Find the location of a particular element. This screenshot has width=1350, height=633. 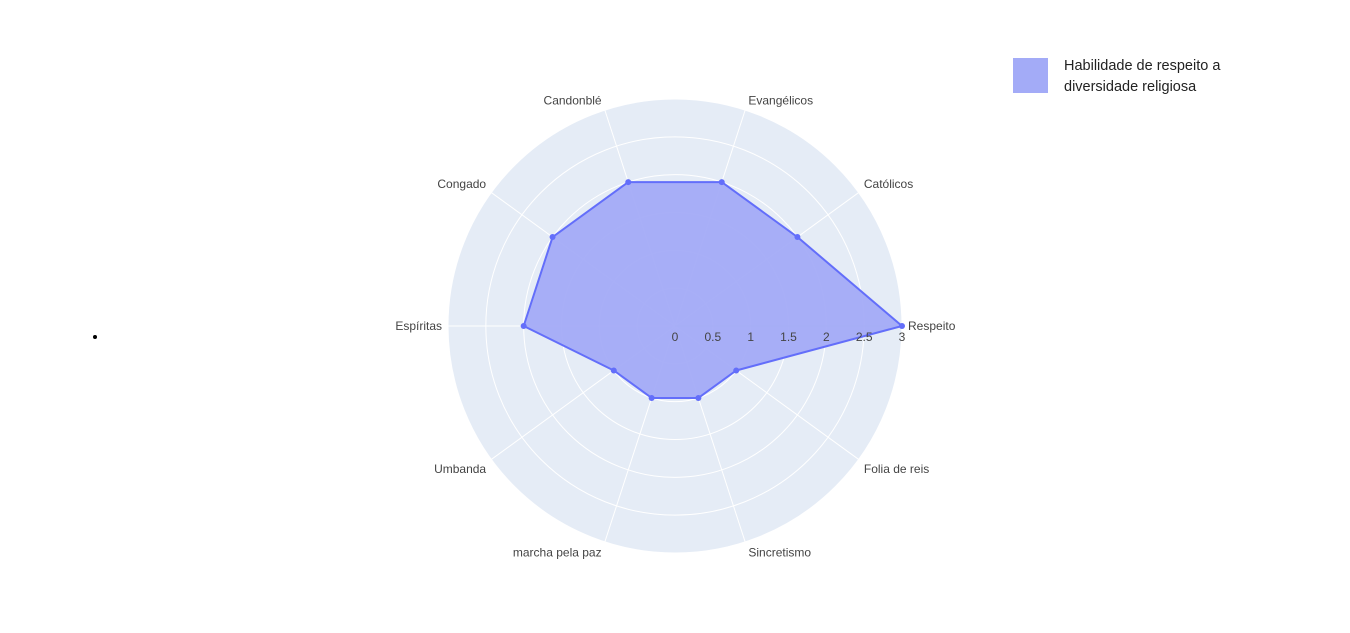

category-label: Congado is located at coordinates (461, 184).